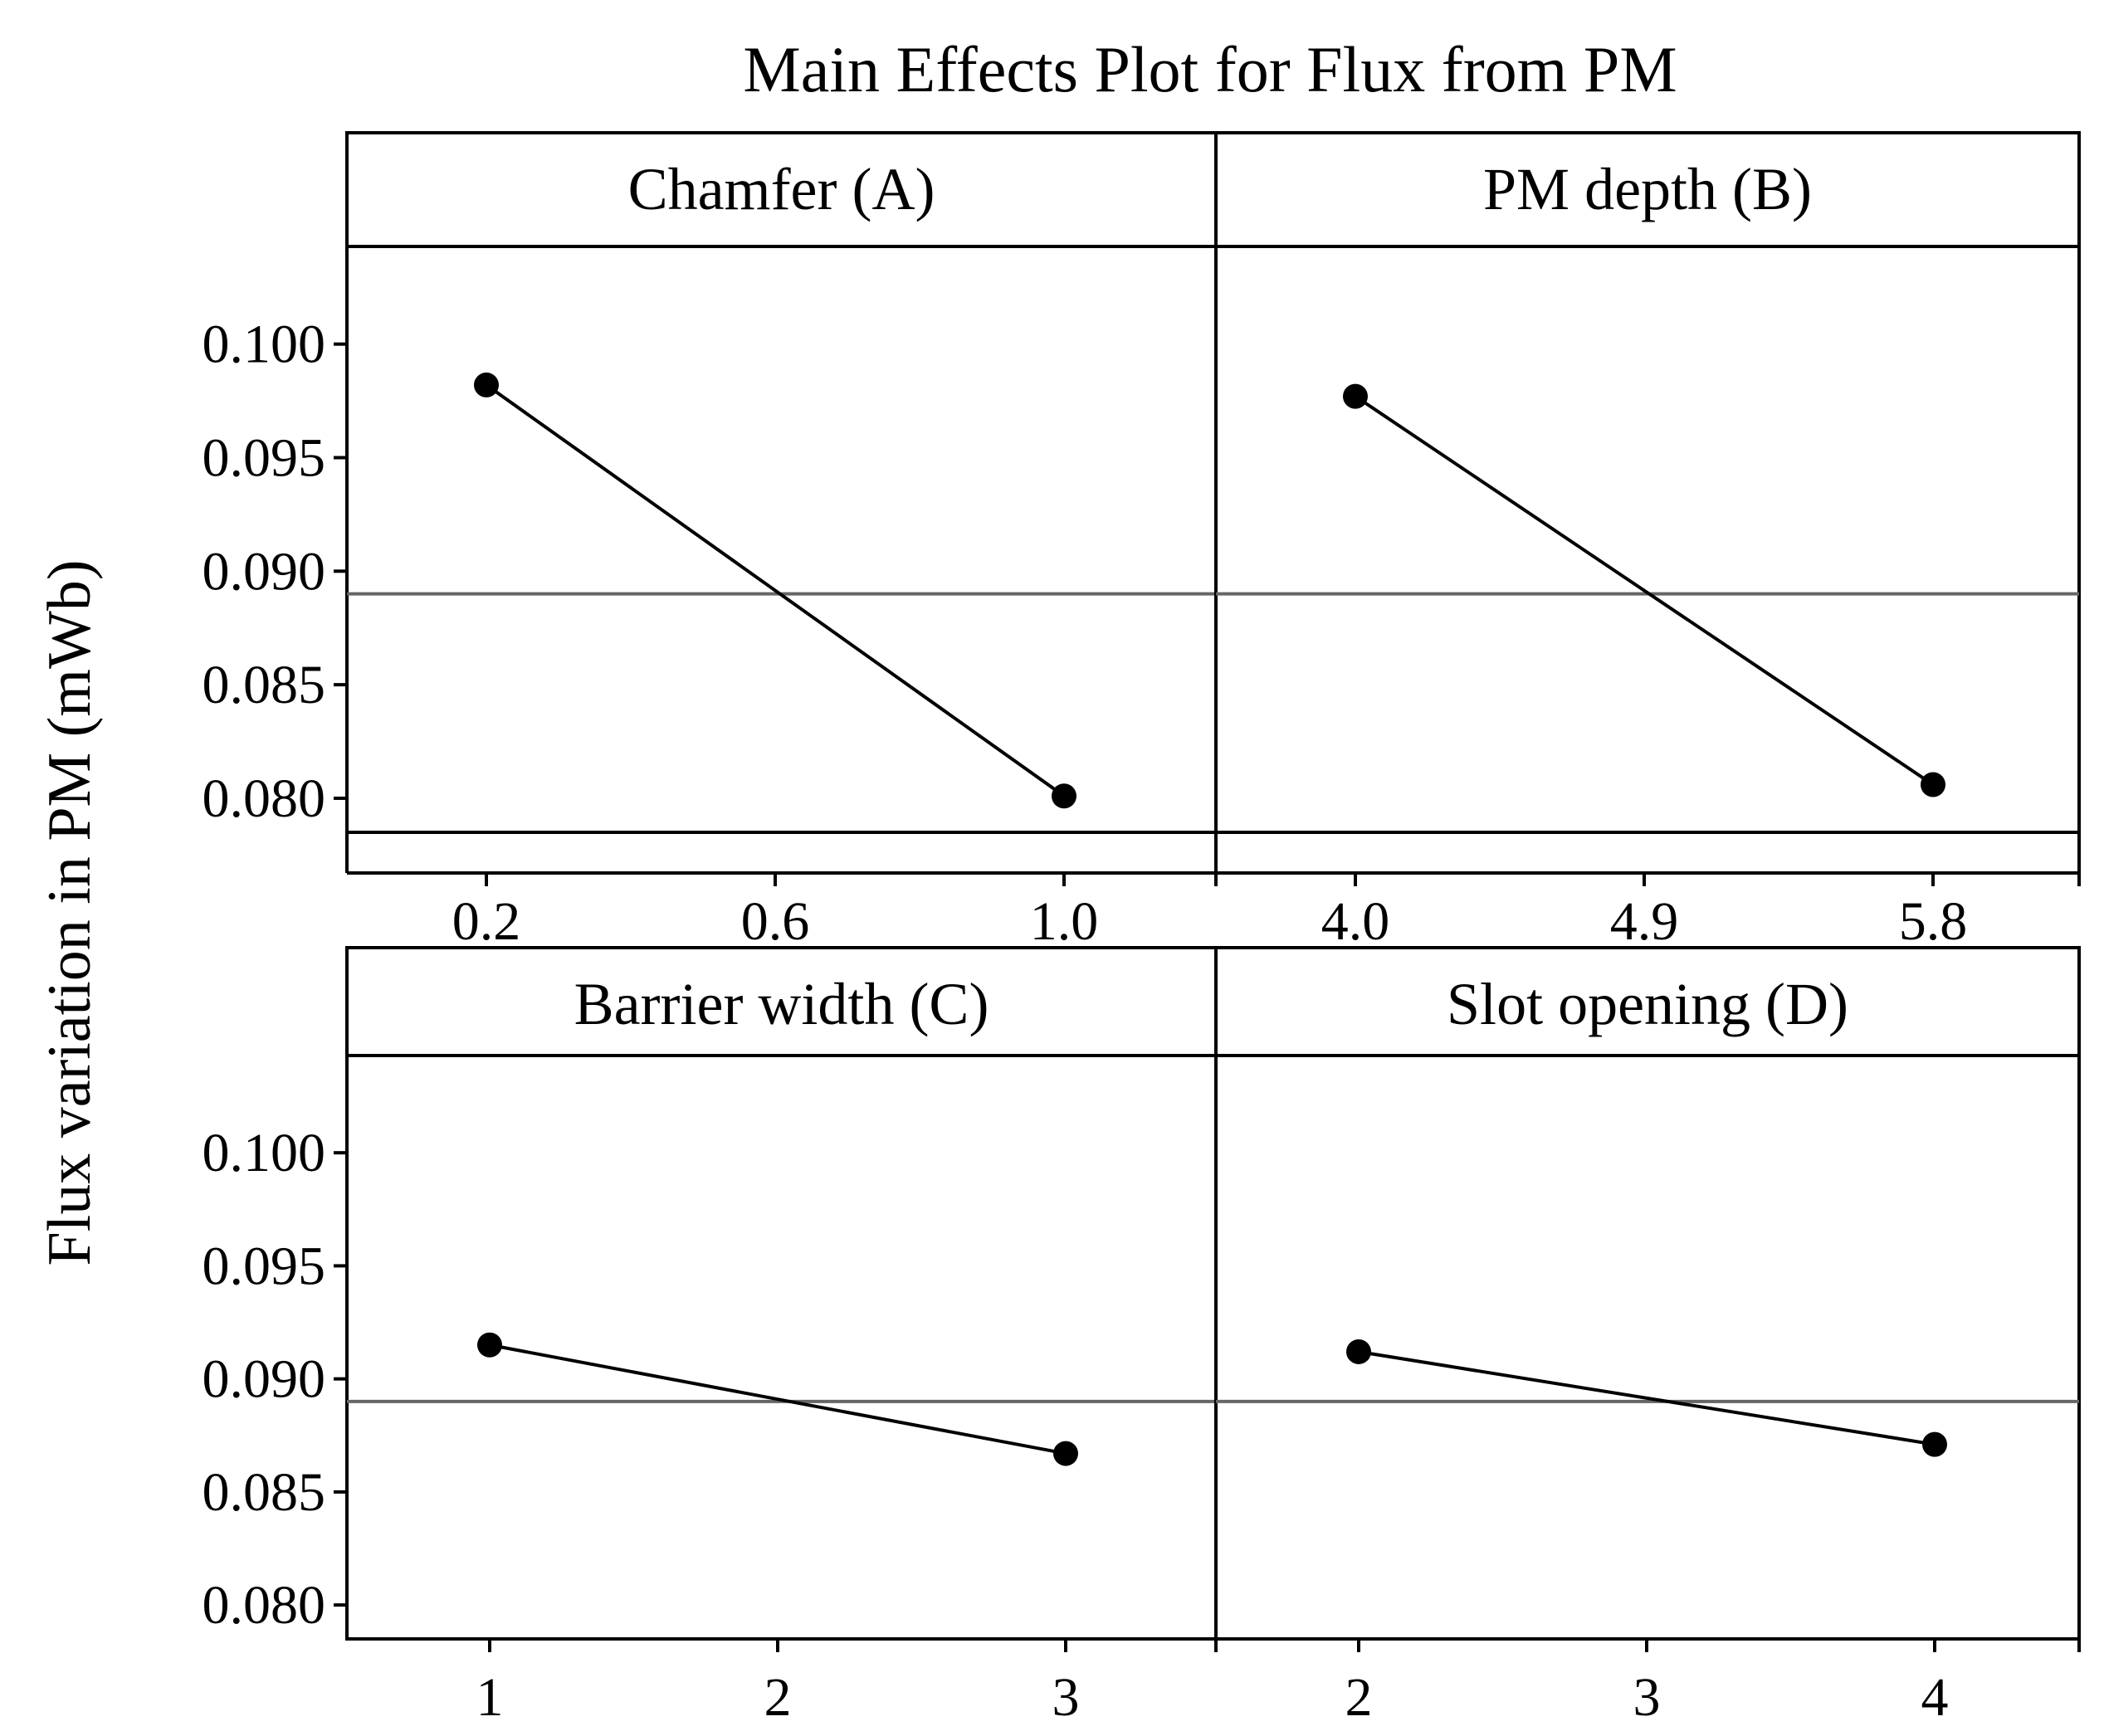  What do you see at coordinates (1064, 921) in the screenshot?
I see `x-tick-label: 1.0` at bounding box center [1064, 921].